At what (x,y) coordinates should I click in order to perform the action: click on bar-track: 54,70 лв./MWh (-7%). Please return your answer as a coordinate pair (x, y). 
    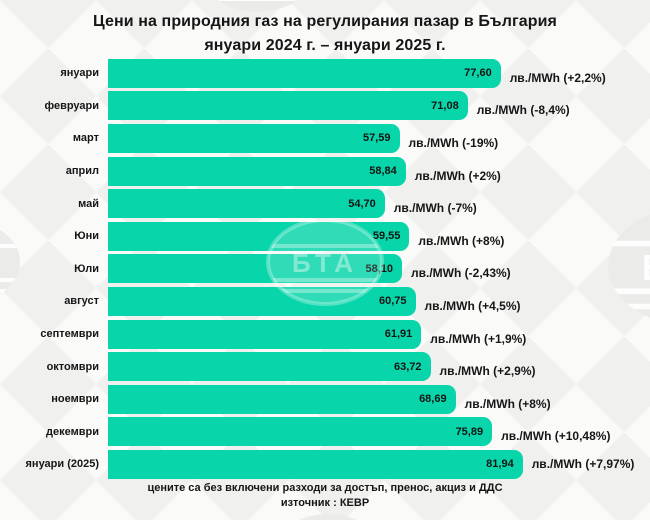
    Looking at the image, I should click on (379, 204).